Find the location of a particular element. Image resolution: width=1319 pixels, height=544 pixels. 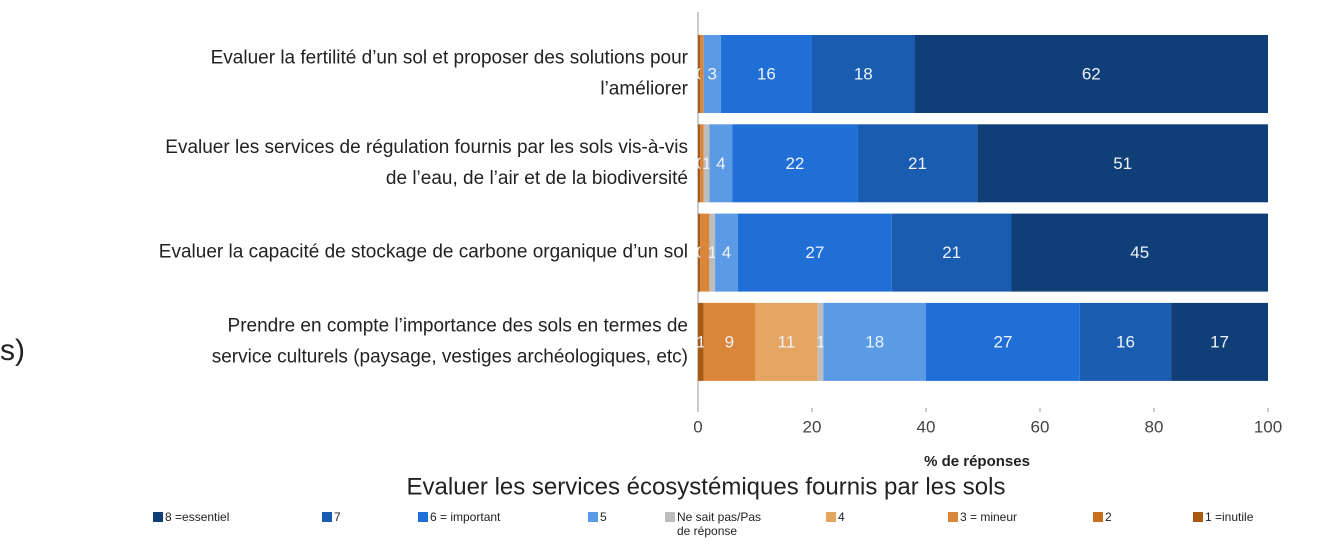

x-tick-label: 40 is located at coordinates (926, 426).